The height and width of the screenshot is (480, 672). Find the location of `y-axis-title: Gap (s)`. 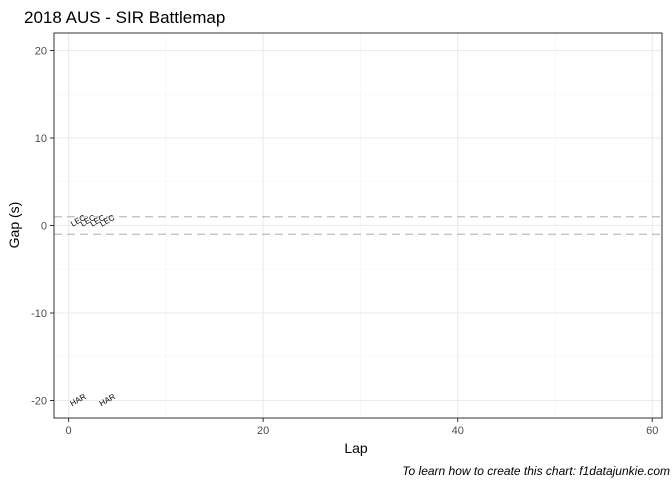

y-axis-title: Gap (s) is located at coordinates (14, 225).